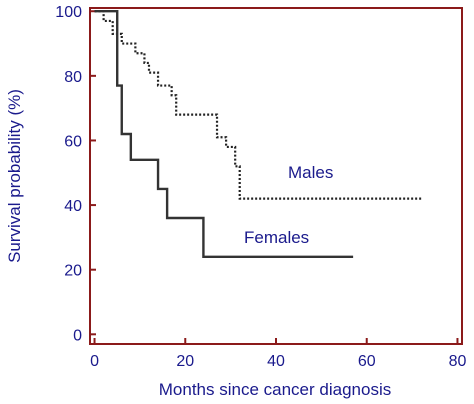 The image size is (474, 404). What do you see at coordinates (94, 361) in the screenshot?
I see `x-tick-label: 0` at bounding box center [94, 361].